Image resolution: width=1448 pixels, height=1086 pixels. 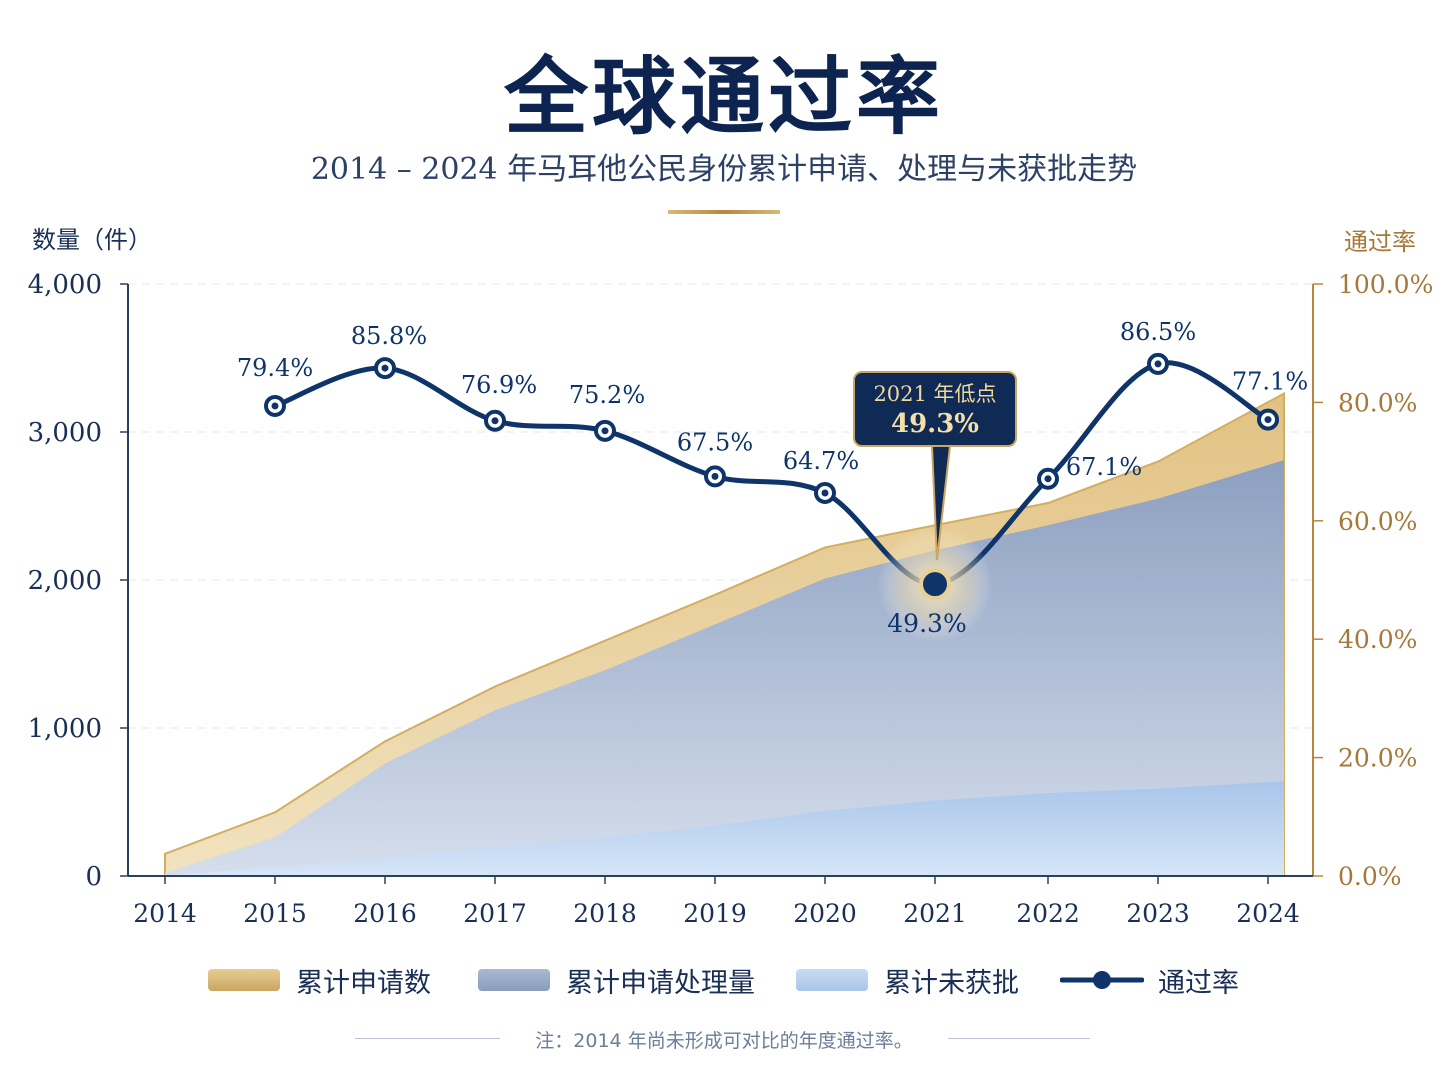 What do you see at coordinates (724, 1041) in the screenshot?
I see `footnote: 注：2014 年尚未形成可对比的年度通过率。` at bounding box center [724, 1041].